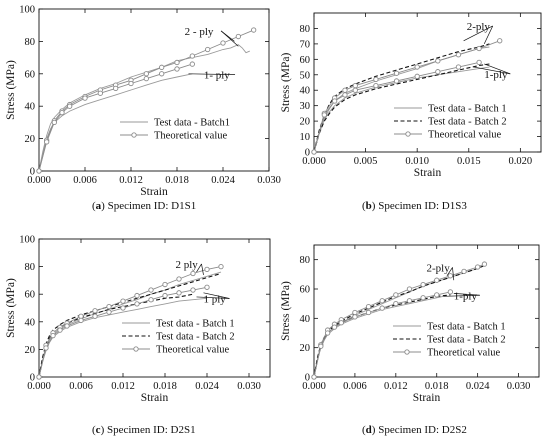 This screenshot has width=550, height=442. I want to click on caption-a: (a) Specimen ID: D1S1, so click(144, 206).